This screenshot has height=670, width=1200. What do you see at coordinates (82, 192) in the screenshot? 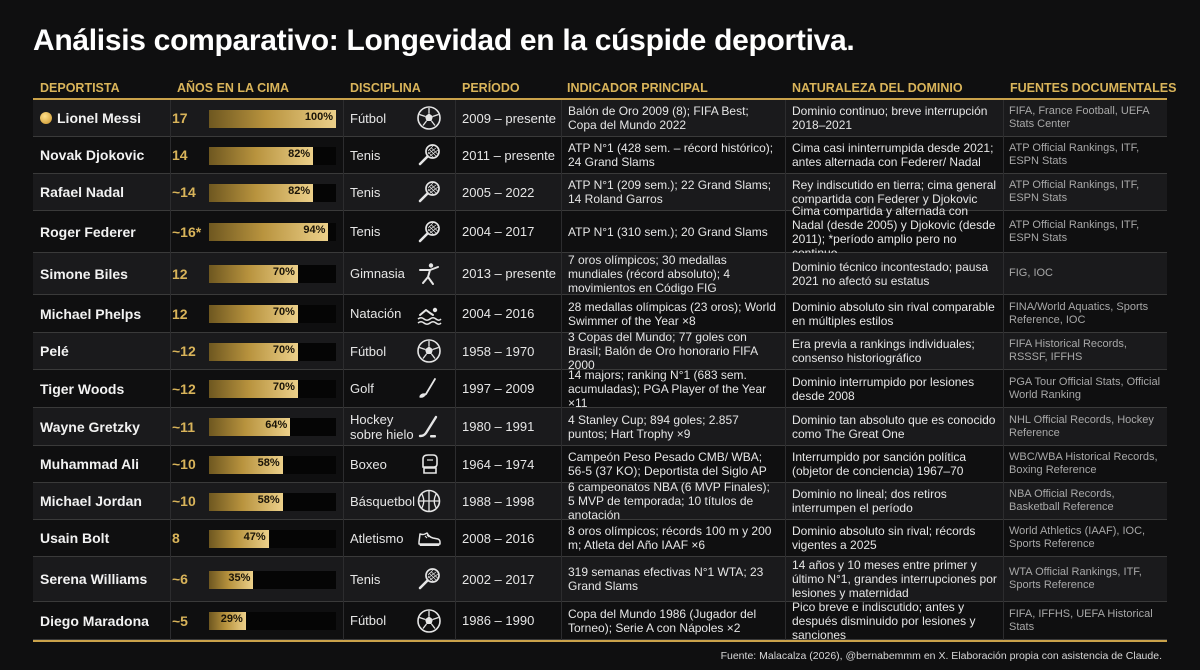
I see `athlete-name-text: Rafael Nadal` at bounding box center [82, 192].